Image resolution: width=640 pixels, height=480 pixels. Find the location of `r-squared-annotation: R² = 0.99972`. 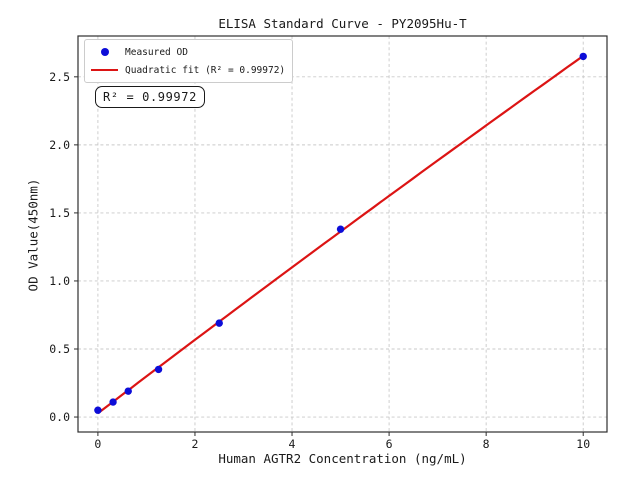

r-squared-annotation: R² = 0.99972 is located at coordinates (150, 97).